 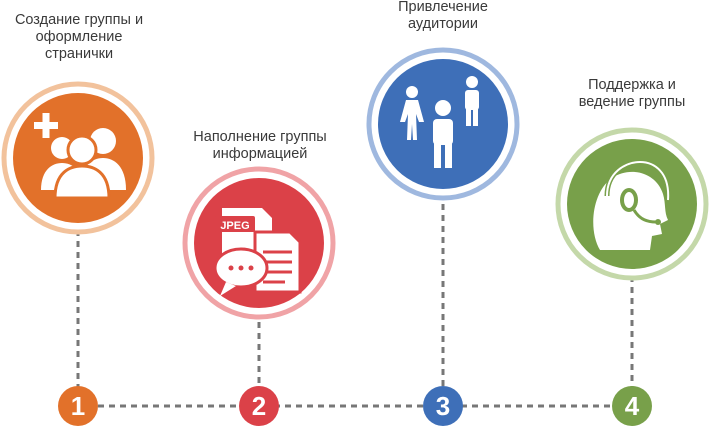 I want to click on step-2-title-line: Наполнение группы, so click(x=260, y=137).